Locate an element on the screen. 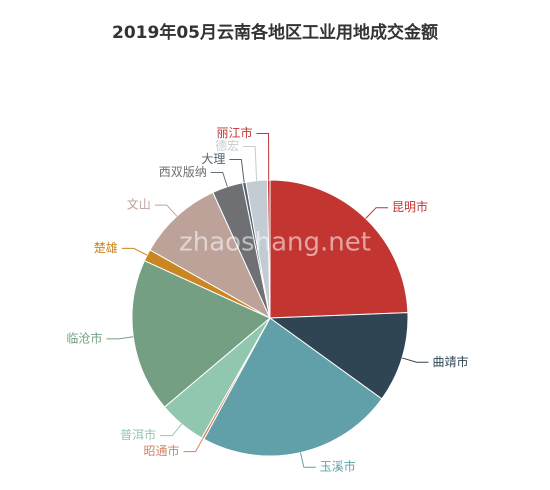  slice-label: 曲靖市 is located at coordinates (450, 361).